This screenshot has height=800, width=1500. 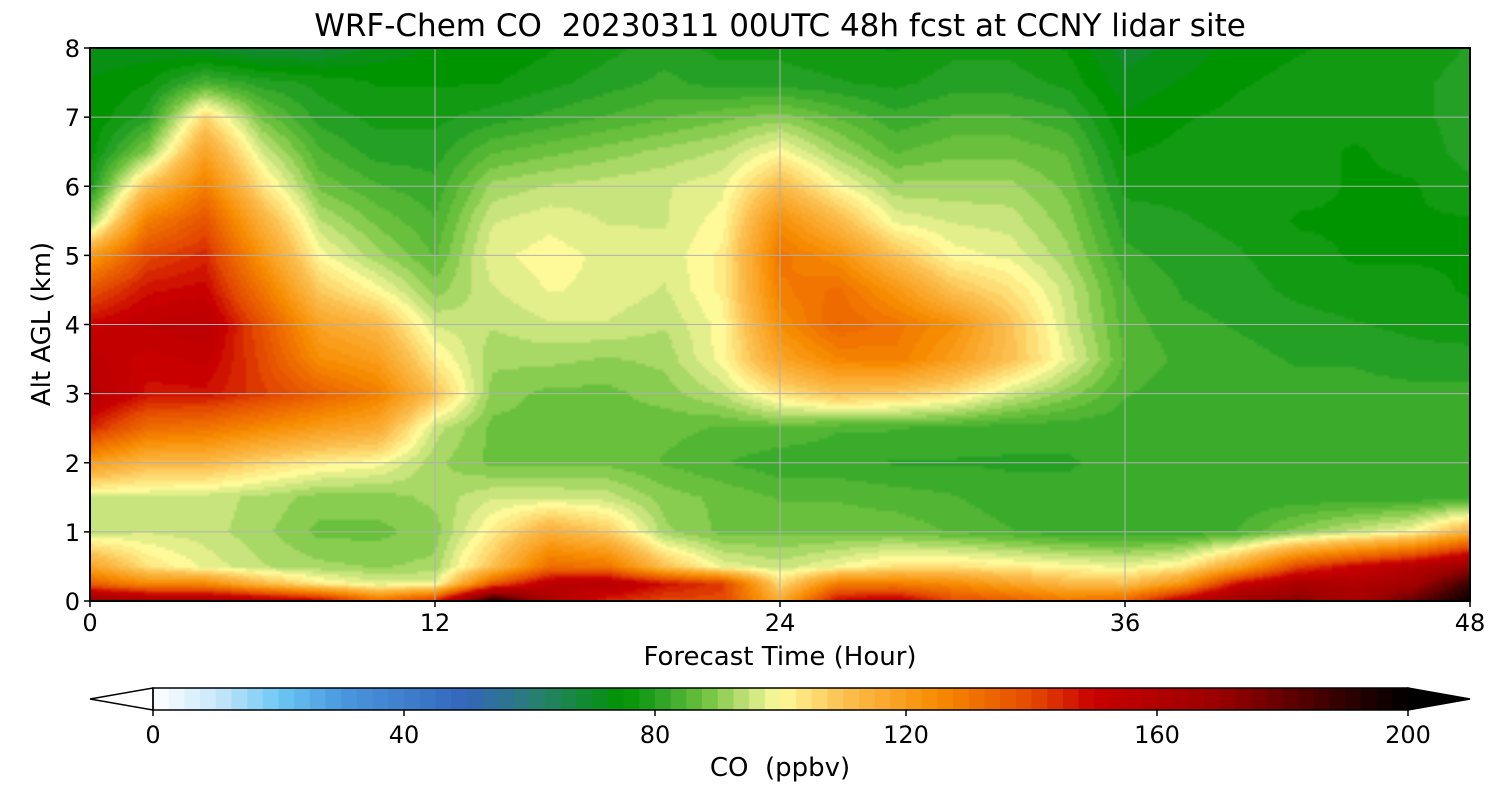 I want to click on colorbar-extend-high, so click(x=1439, y=699).